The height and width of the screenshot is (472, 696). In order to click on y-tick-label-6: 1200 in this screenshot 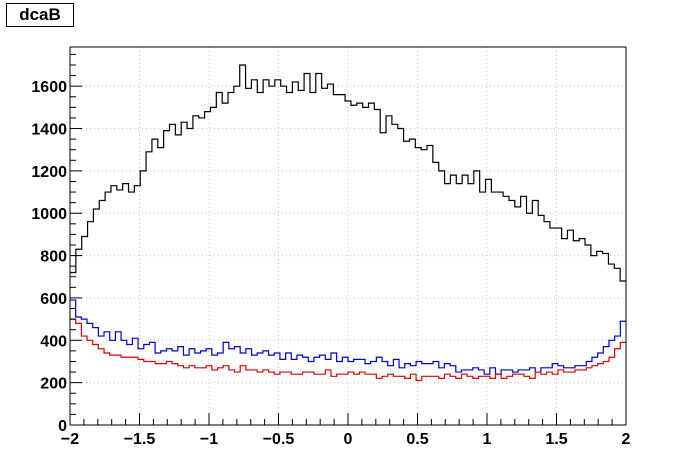, I will do `click(49, 172)`.